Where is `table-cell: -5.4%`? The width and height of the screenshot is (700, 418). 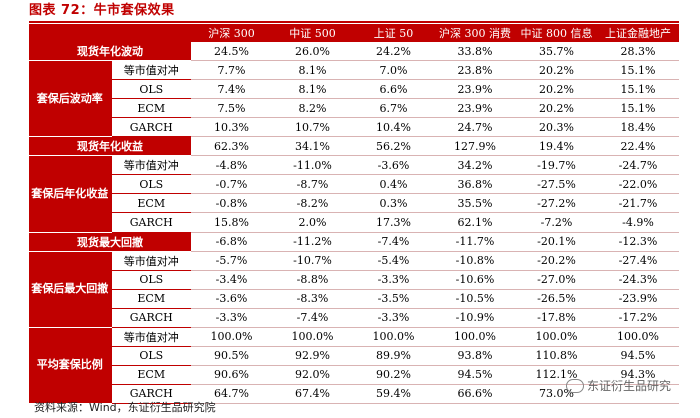
table-cell: -5.4% is located at coordinates (393, 261).